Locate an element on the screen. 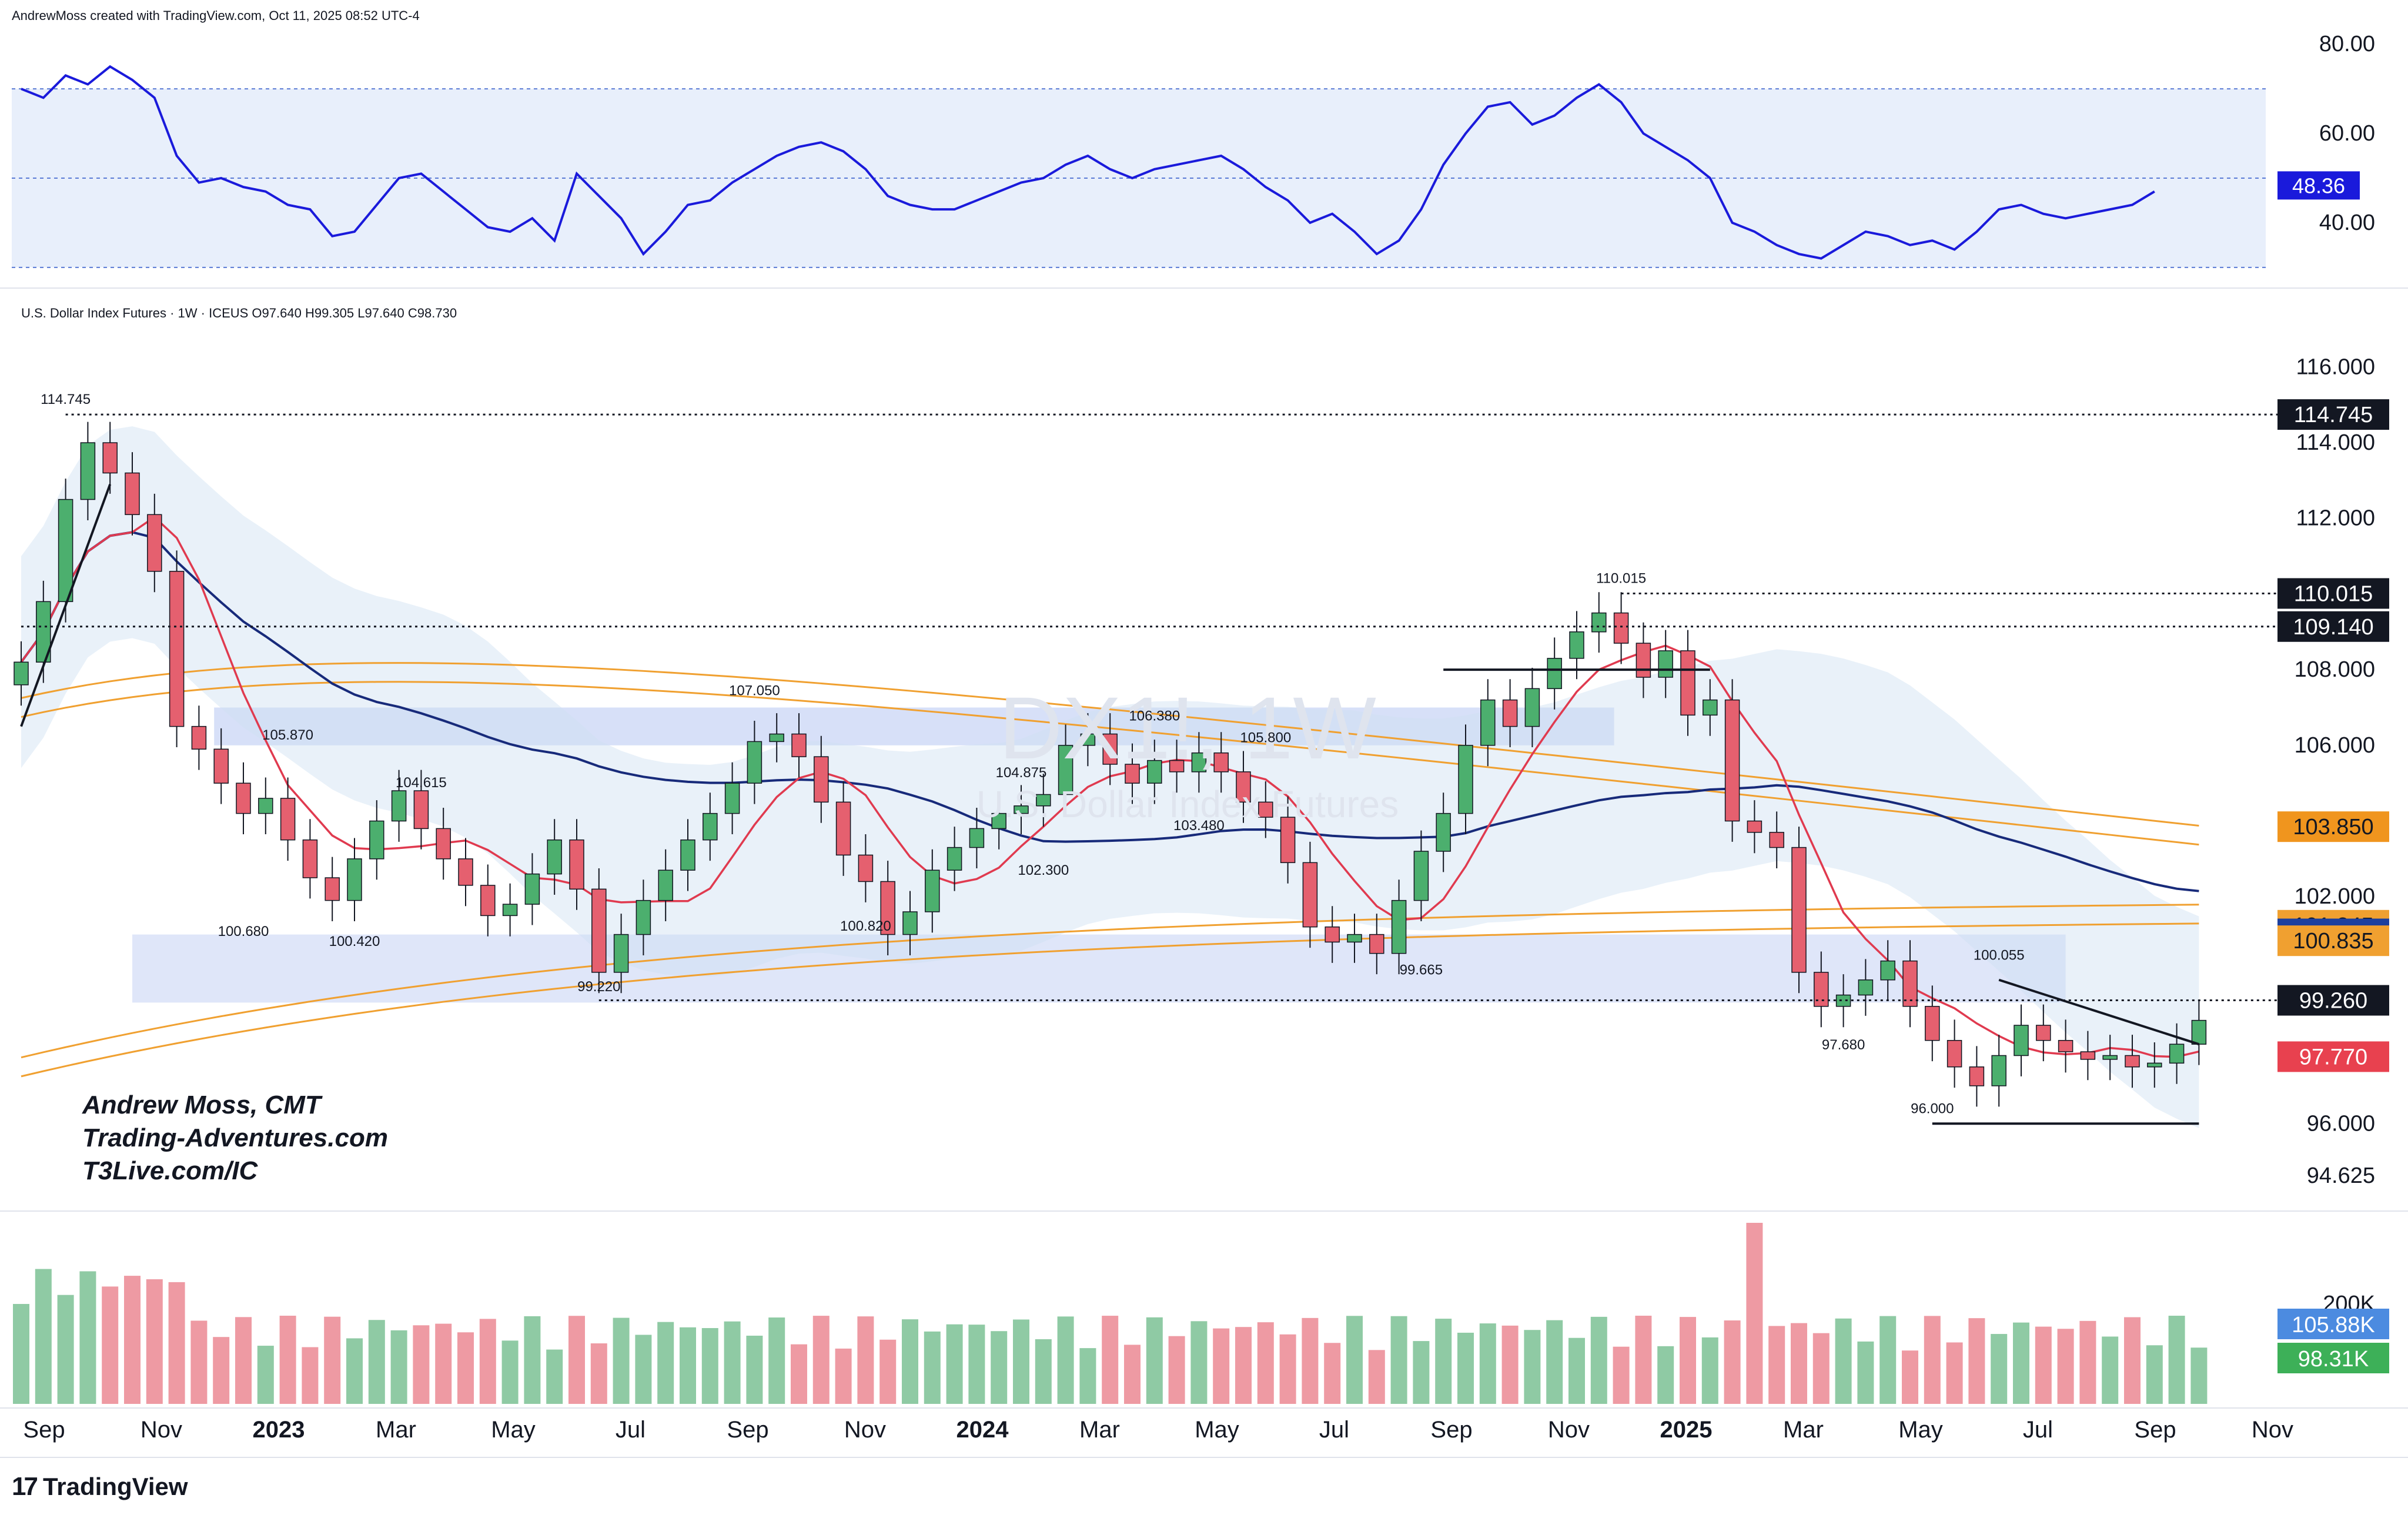  support-zone is located at coordinates (1099, 968).